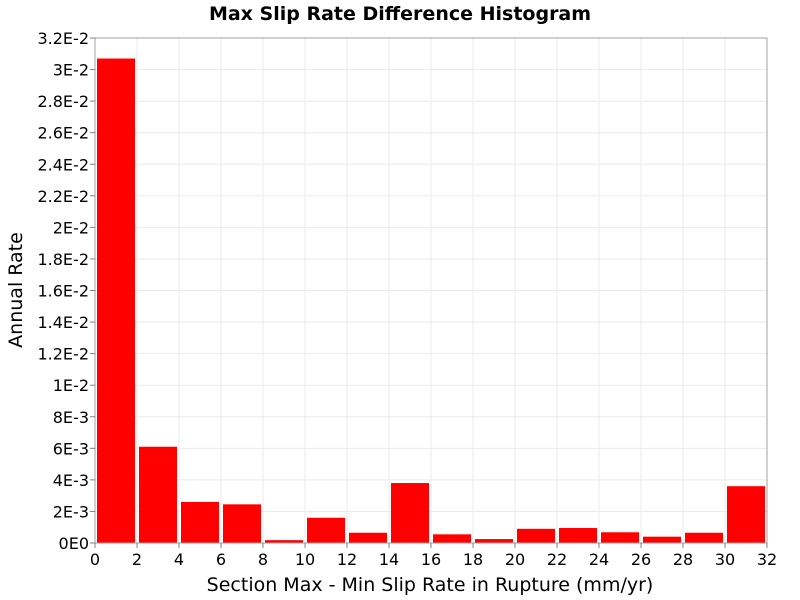 The width and height of the screenshot is (800, 600). What do you see at coordinates (63, 164) in the screenshot?
I see `y-tick-label: 2.4E-2` at bounding box center [63, 164].